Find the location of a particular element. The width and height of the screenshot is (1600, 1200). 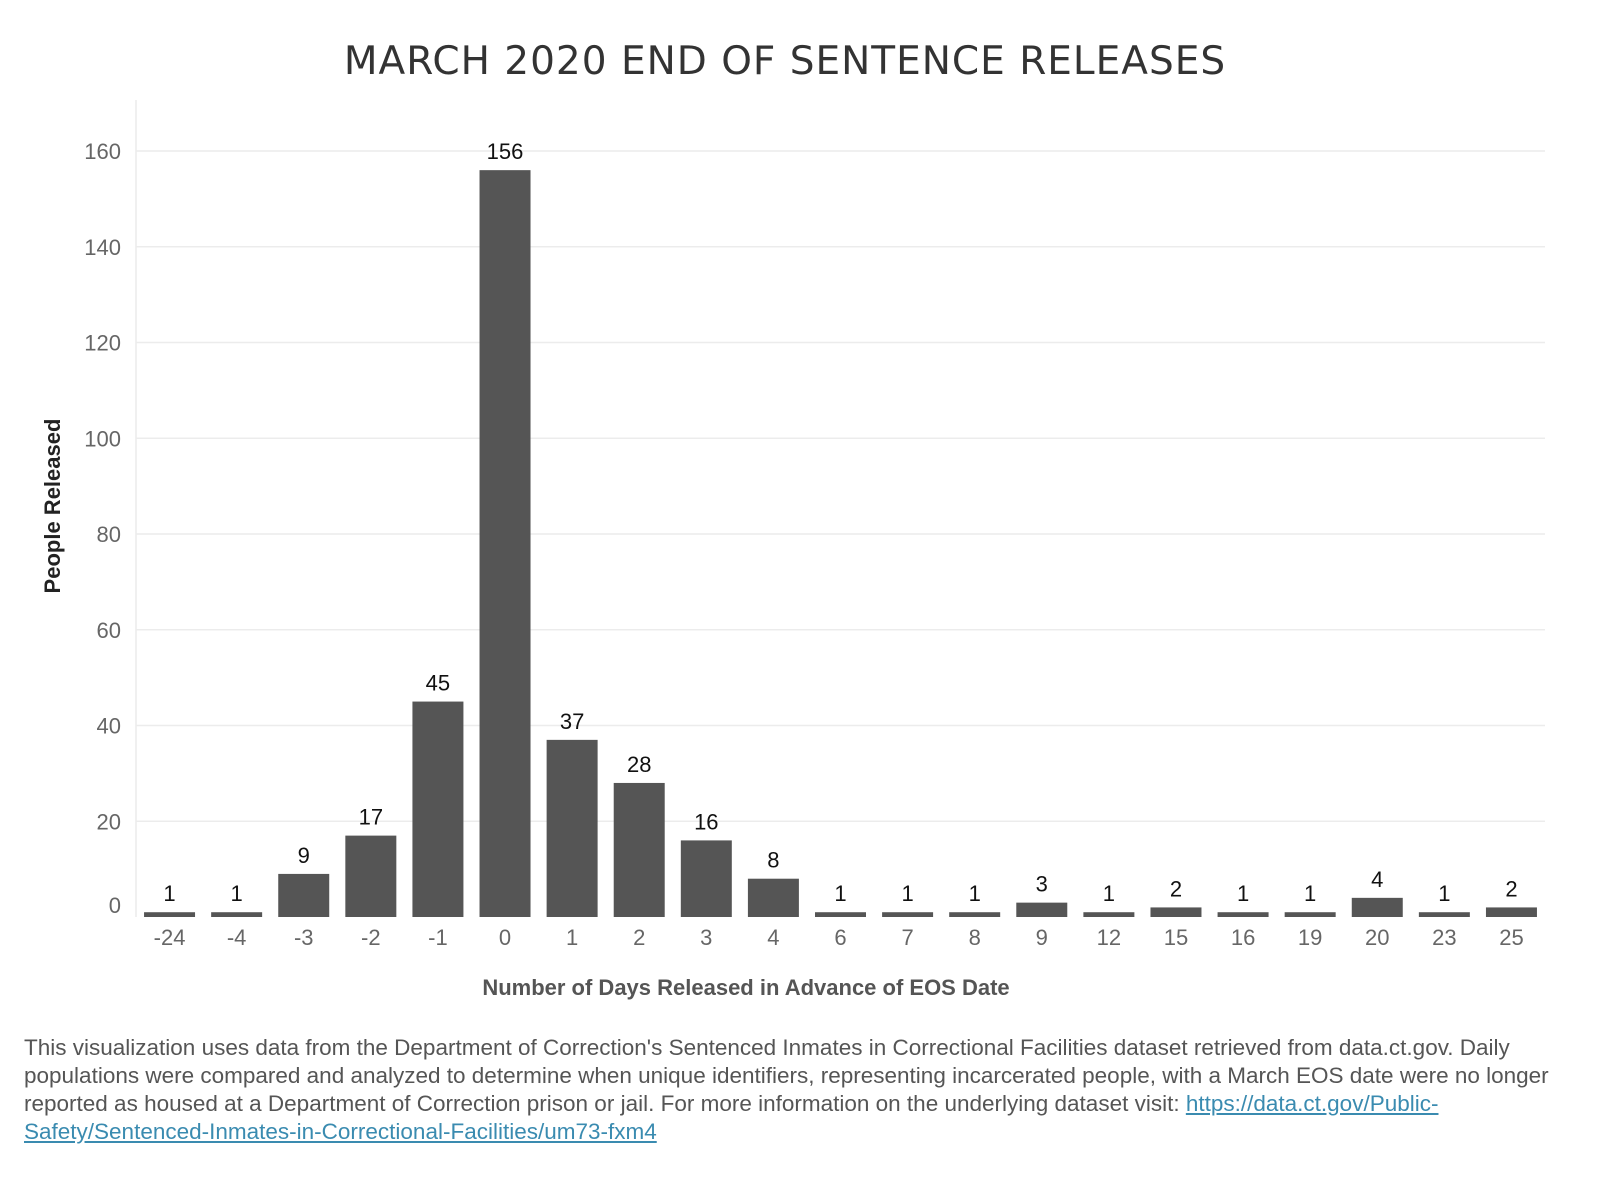

x-tick-label: 2 is located at coordinates (639, 937).